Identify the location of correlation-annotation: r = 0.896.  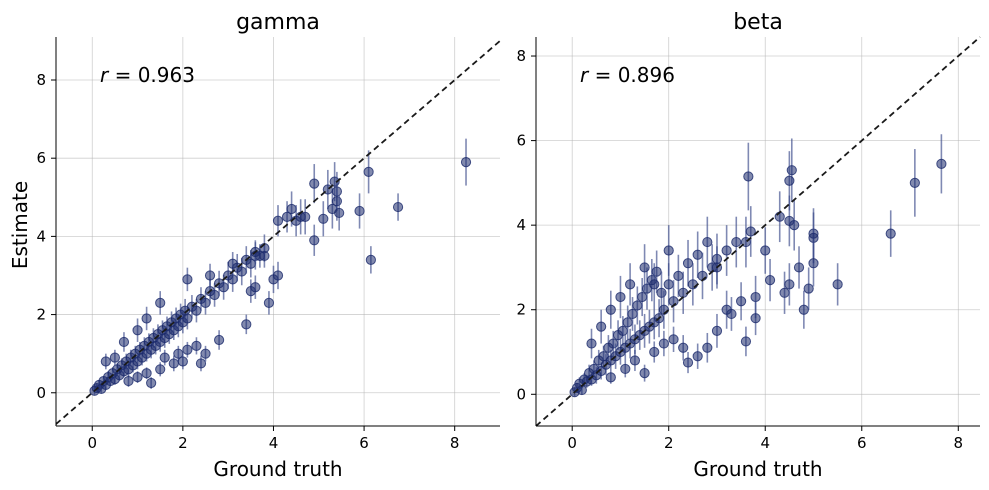
(627, 75).